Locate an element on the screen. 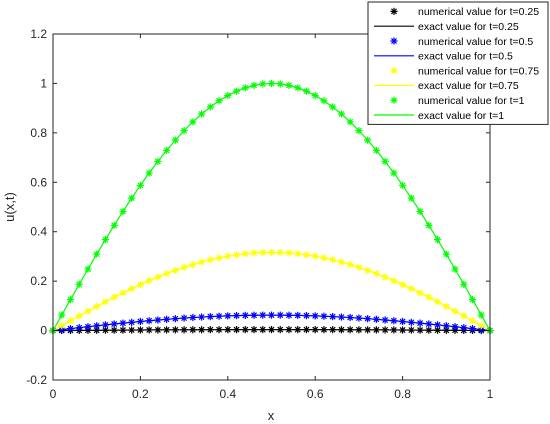 Image resolution: width=550 pixels, height=424 pixels. x-tick-label: 0.8 is located at coordinates (402, 394).